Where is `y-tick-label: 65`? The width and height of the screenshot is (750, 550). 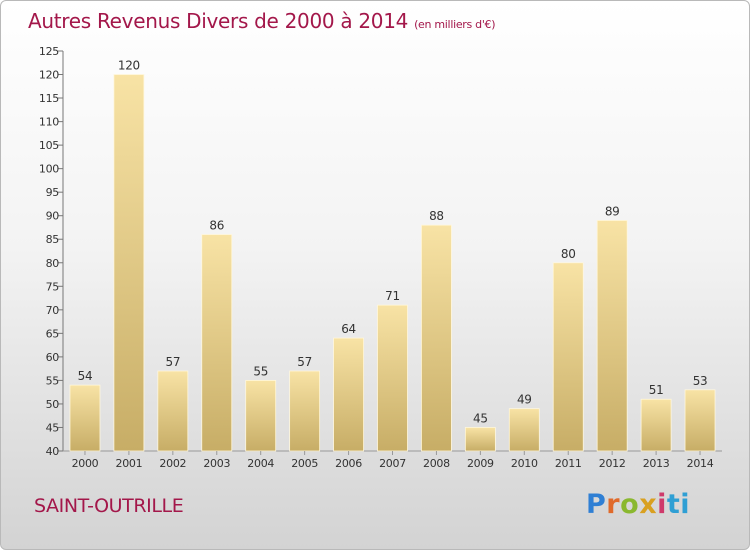
y-tick-label: 65 is located at coordinates (53, 333).